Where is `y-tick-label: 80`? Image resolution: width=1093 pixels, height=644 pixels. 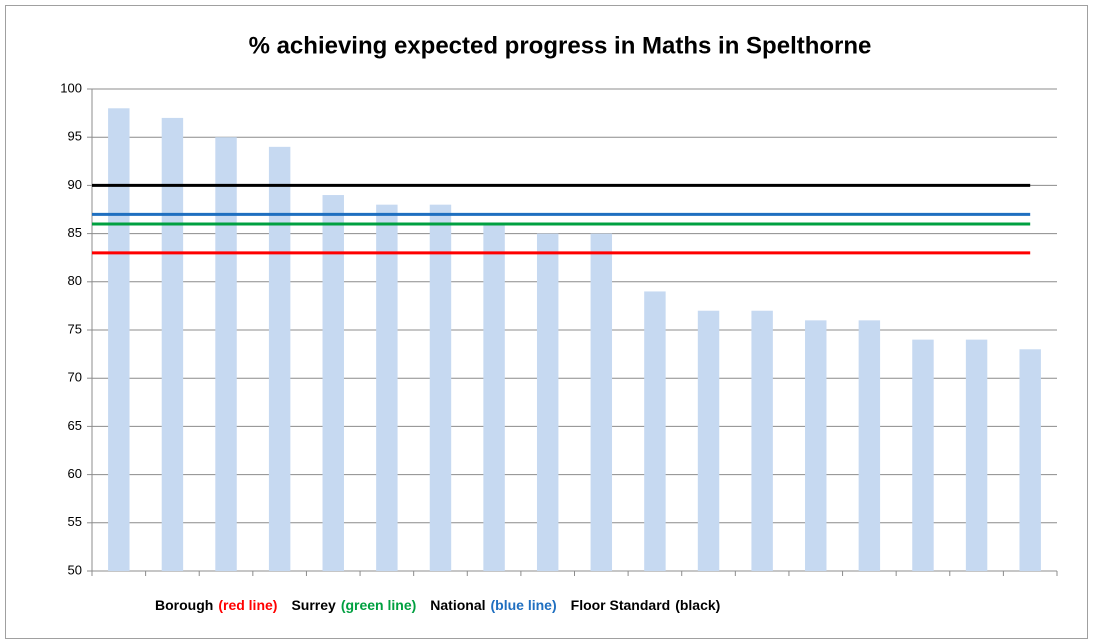 y-tick-label: 80 is located at coordinates (75, 280).